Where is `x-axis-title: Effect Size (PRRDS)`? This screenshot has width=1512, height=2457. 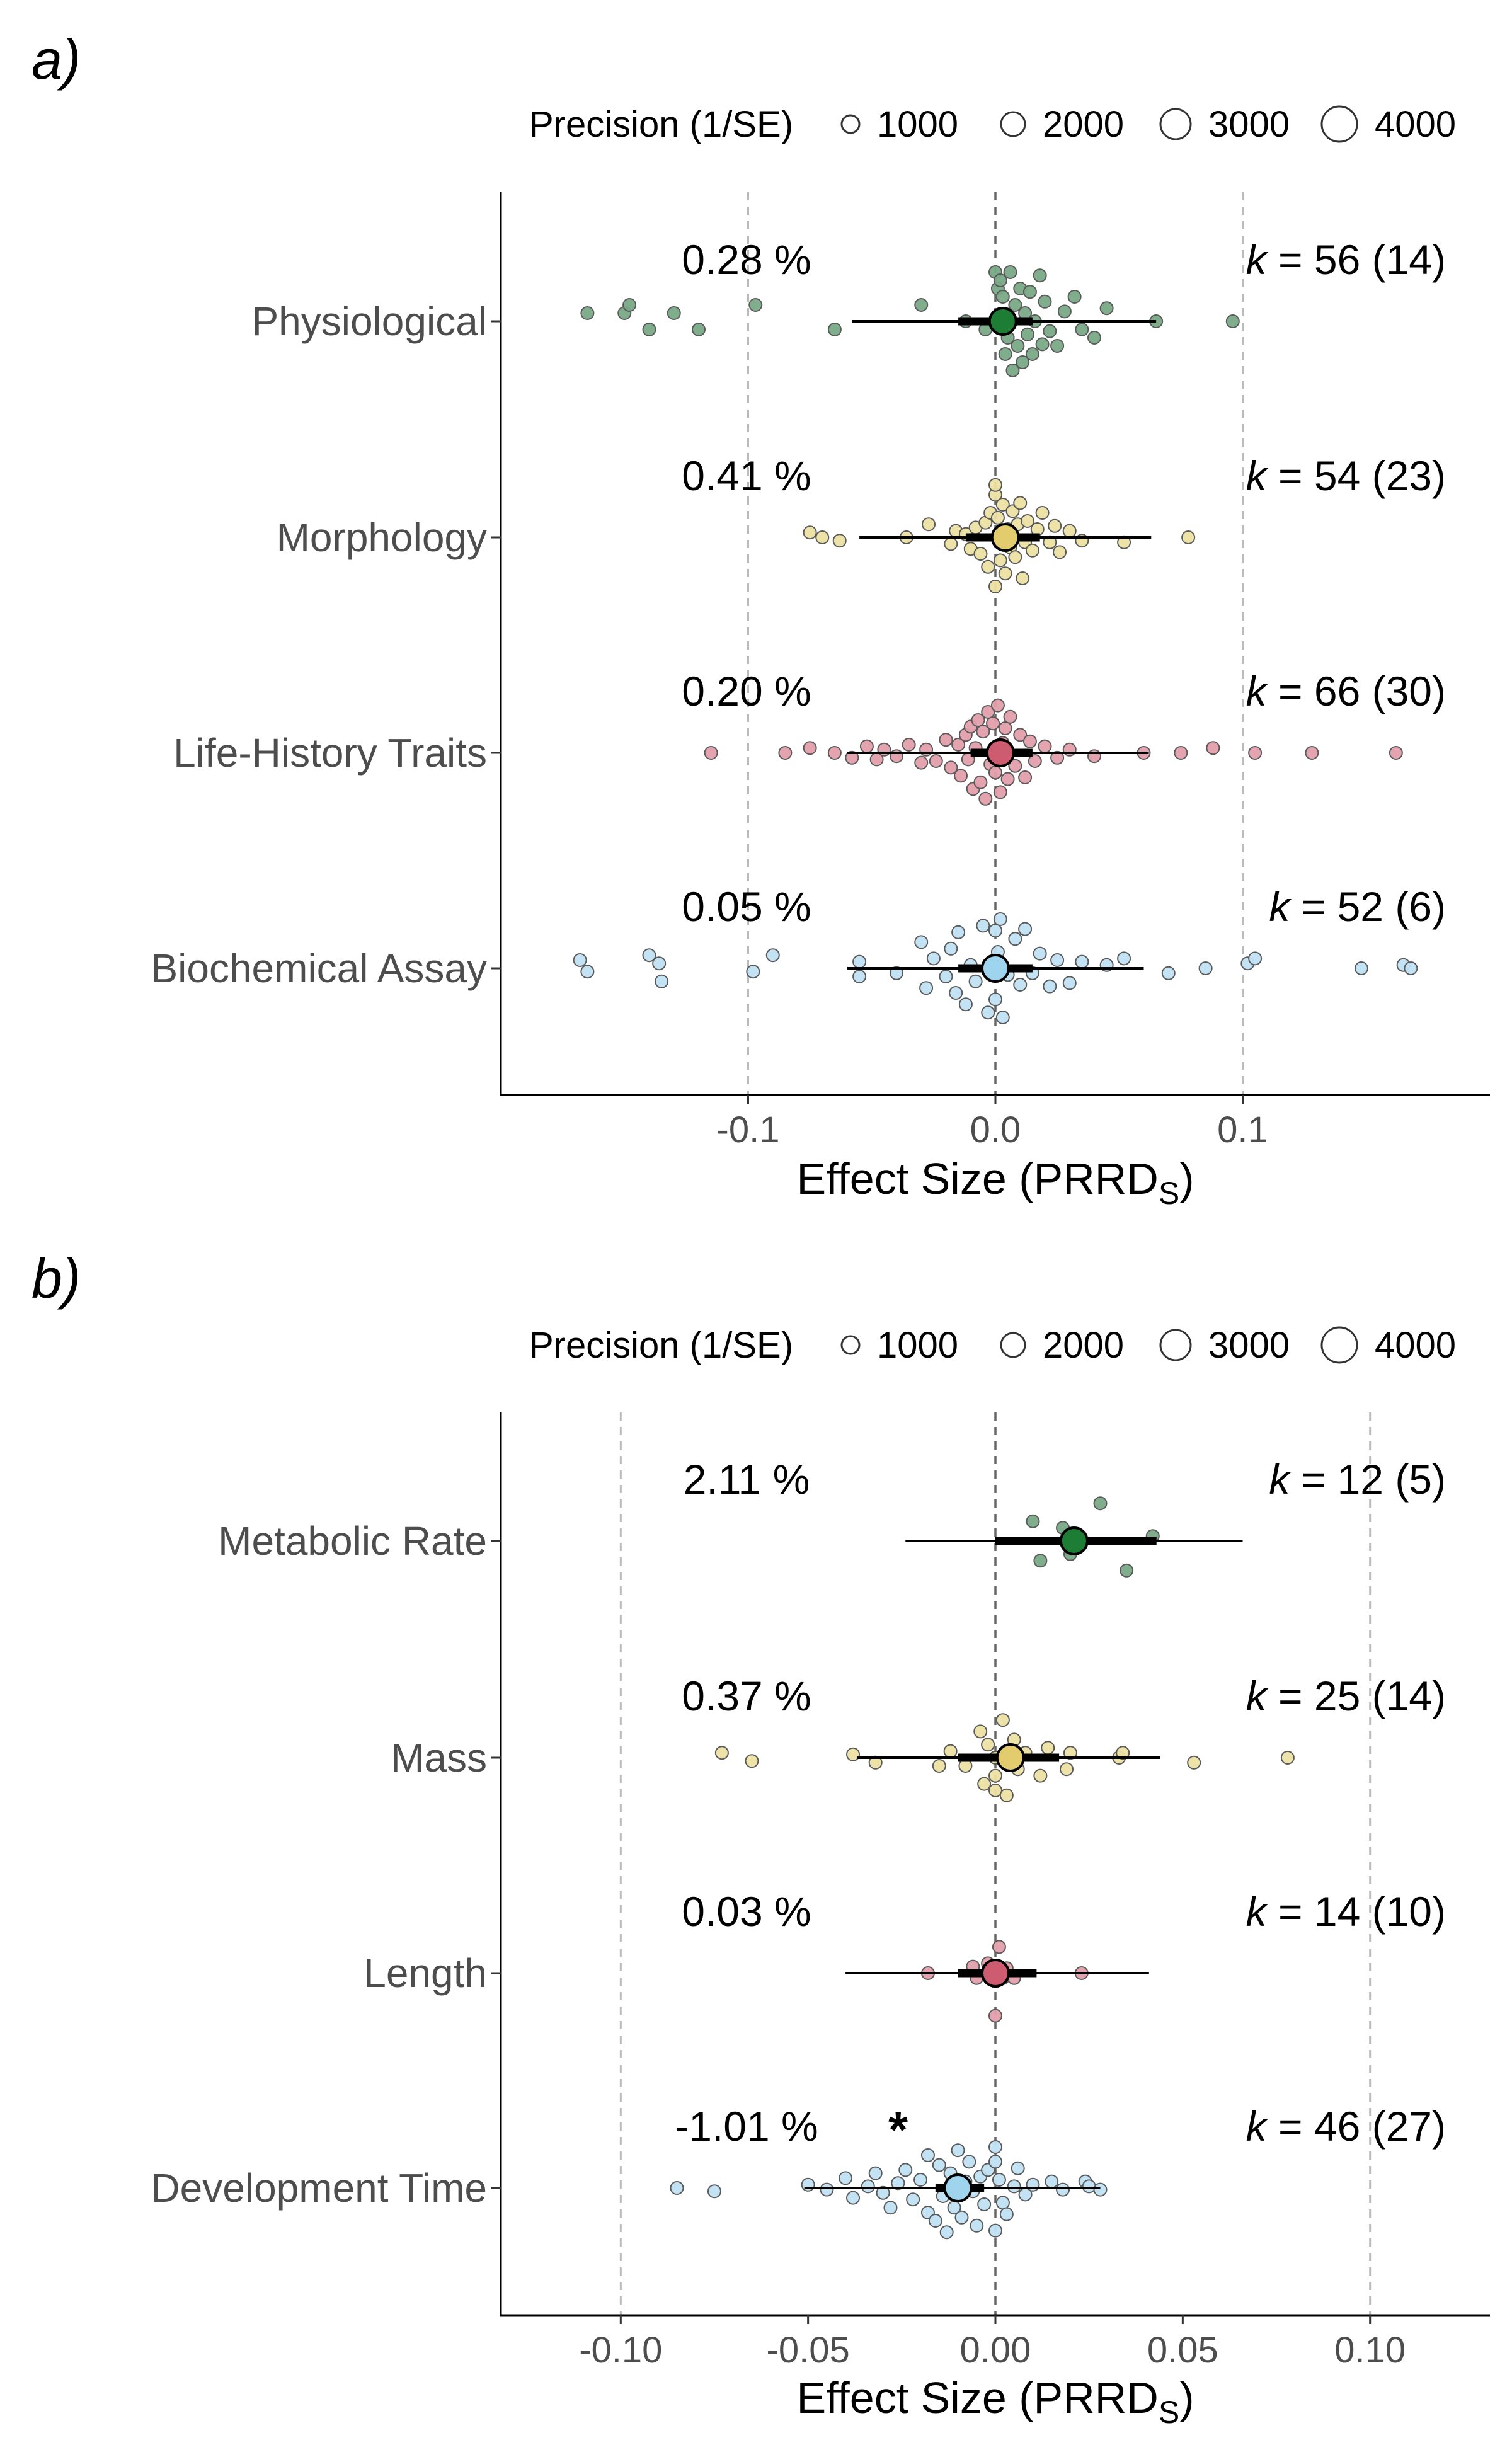 x-axis-title: Effect Size (PRRDS) is located at coordinates (995, 2401).